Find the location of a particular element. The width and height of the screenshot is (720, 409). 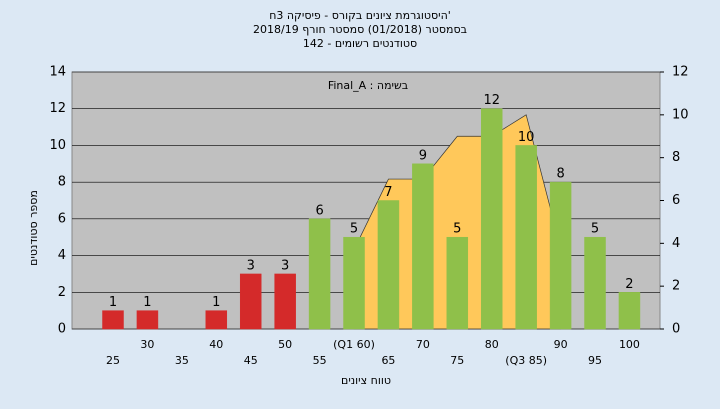

y-tick-label: 2 is located at coordinates (62, 292).